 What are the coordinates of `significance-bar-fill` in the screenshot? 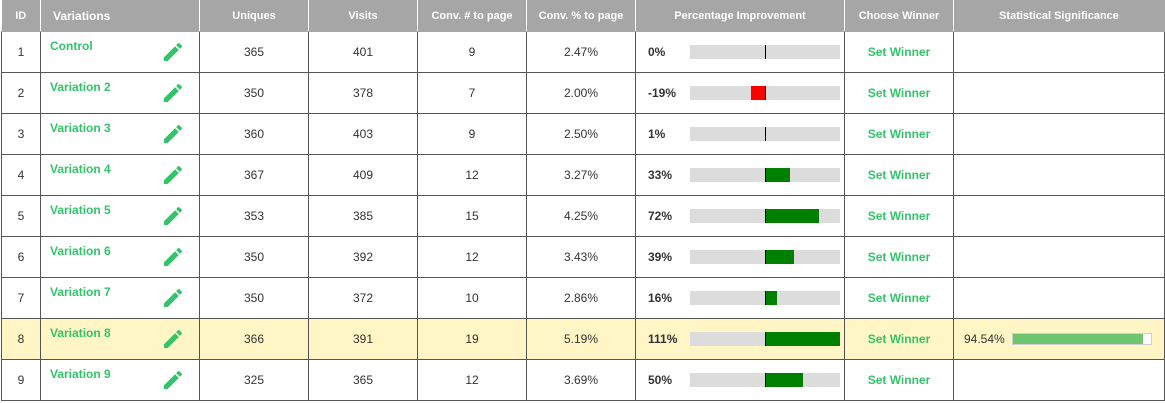 It's located at (1078, 339).